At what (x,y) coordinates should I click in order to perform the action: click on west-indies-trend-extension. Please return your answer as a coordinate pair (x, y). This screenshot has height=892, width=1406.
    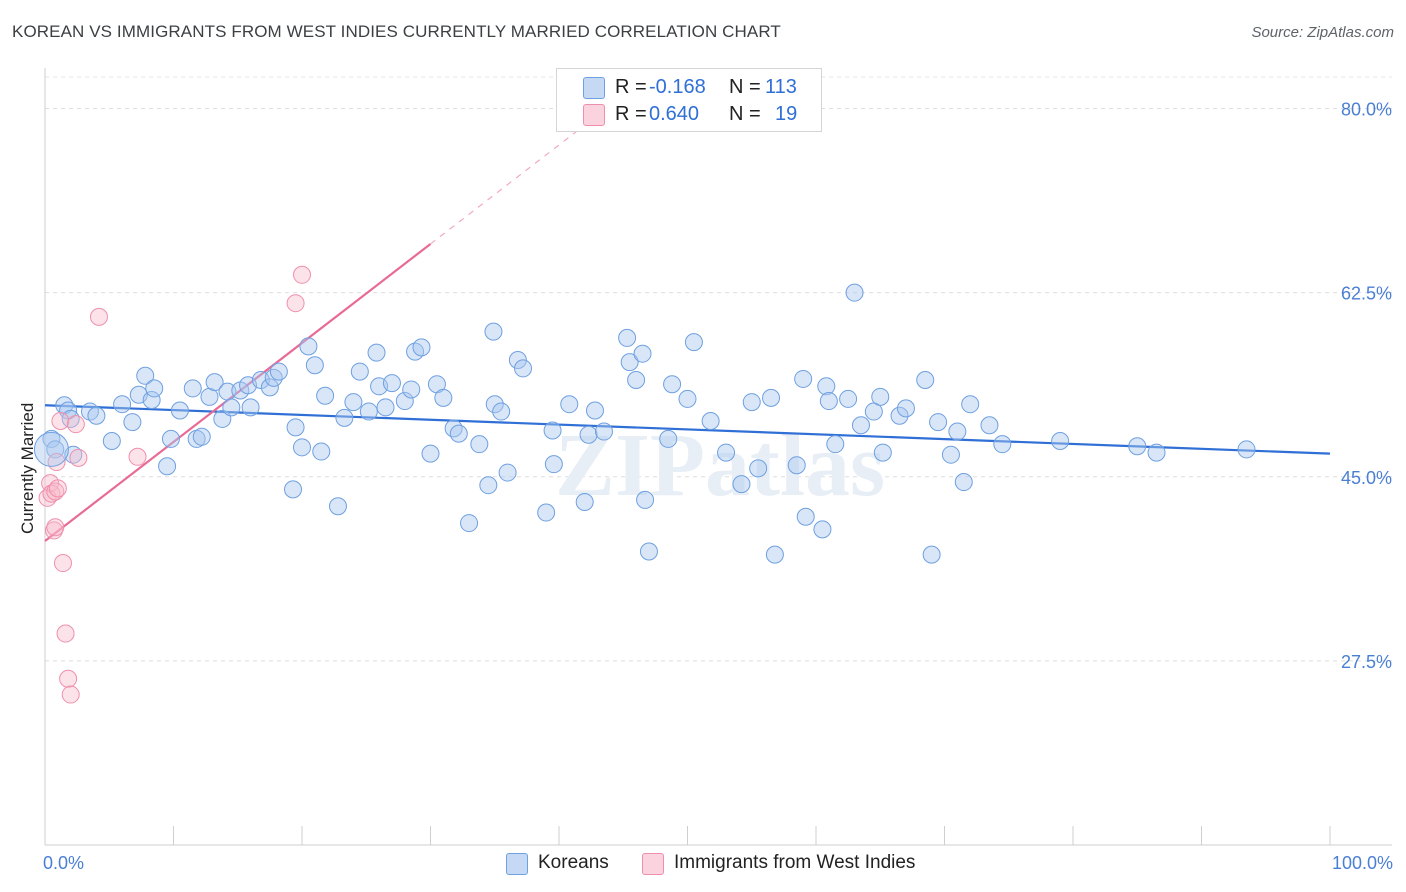
    Looking at the image, I should click on (539, 160).